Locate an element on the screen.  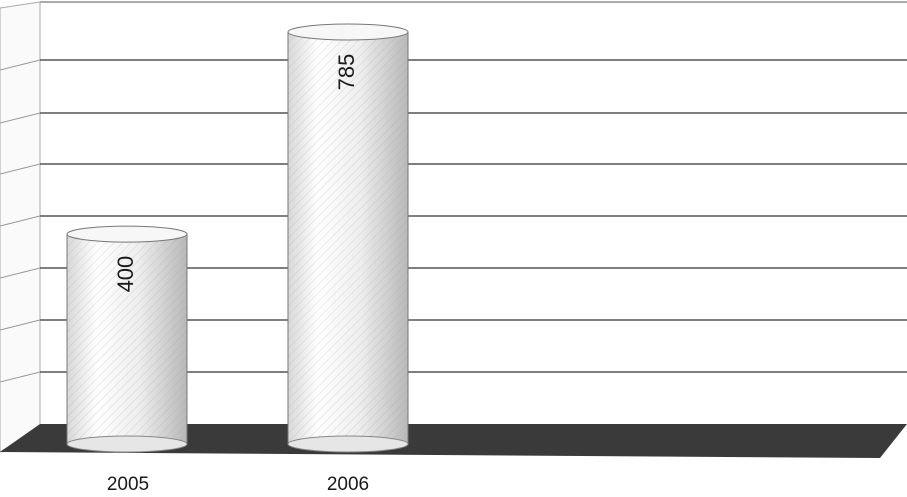
category-label-2006: 2006 is located at coordinates (348, 484).